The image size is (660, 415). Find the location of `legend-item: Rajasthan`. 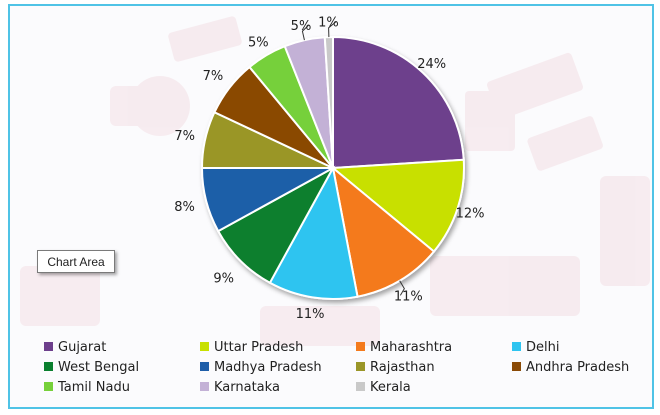

legend-item: Rajasthan is located at coordinates (395, 368).